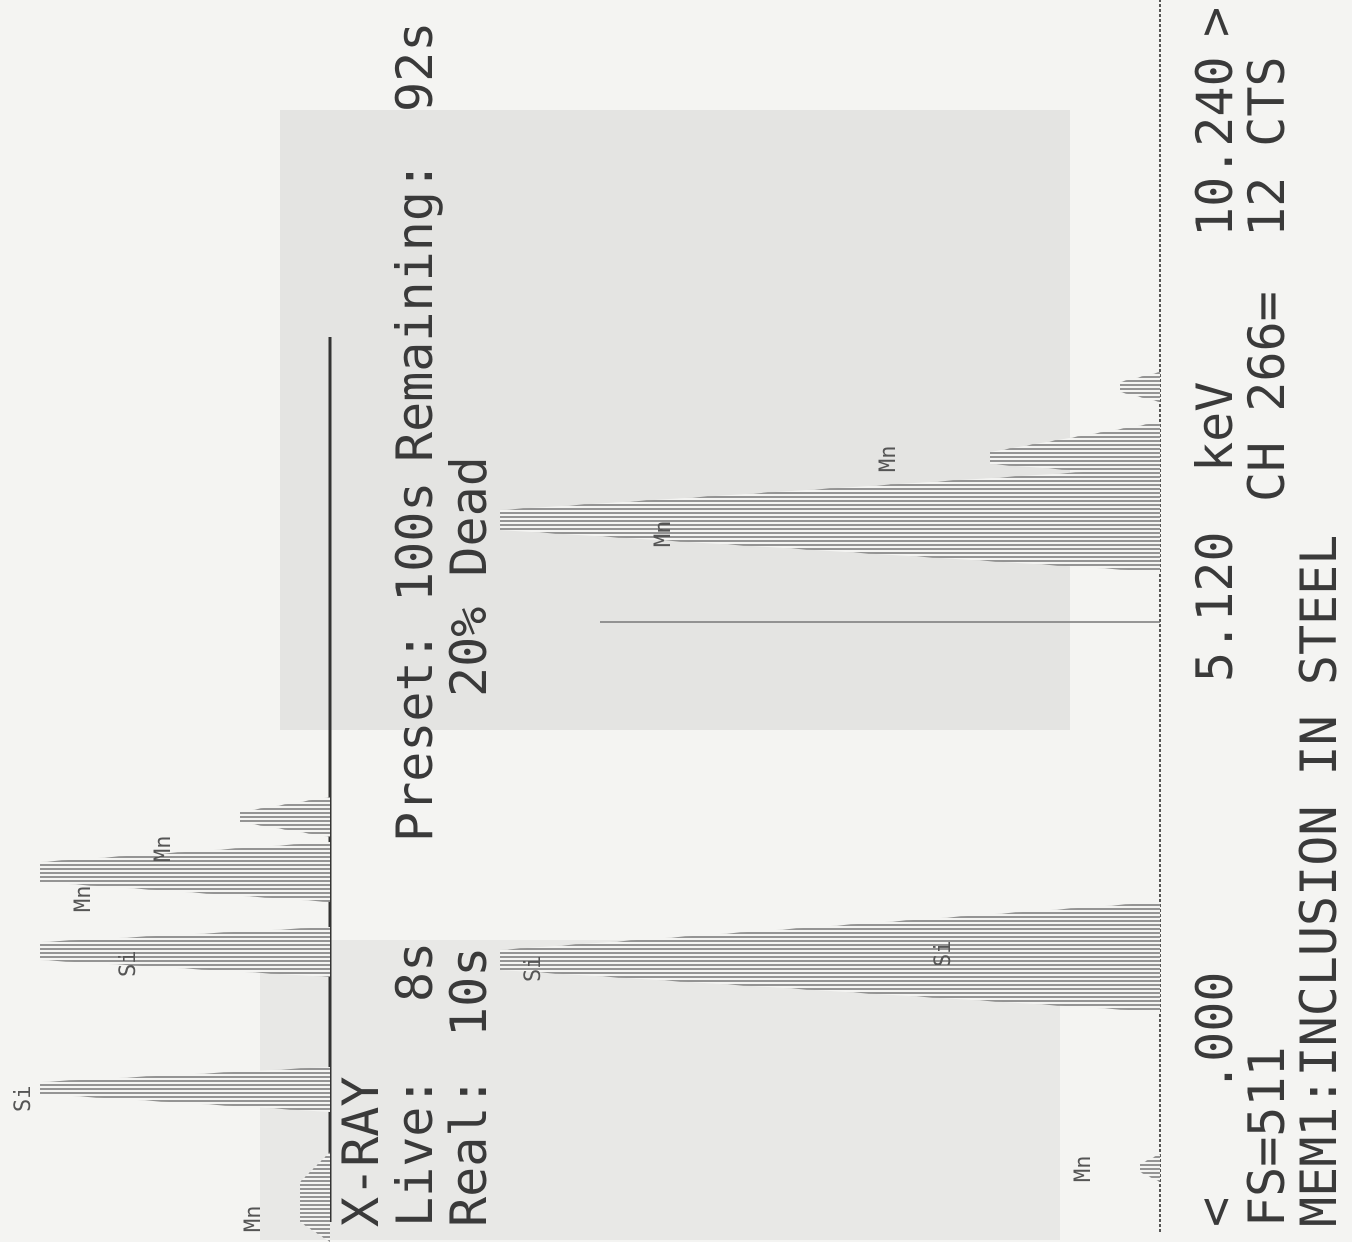 The width and height of the screenshot is (1352, 1242). I want to click on preset-label: Preset:, so click(415, 736).